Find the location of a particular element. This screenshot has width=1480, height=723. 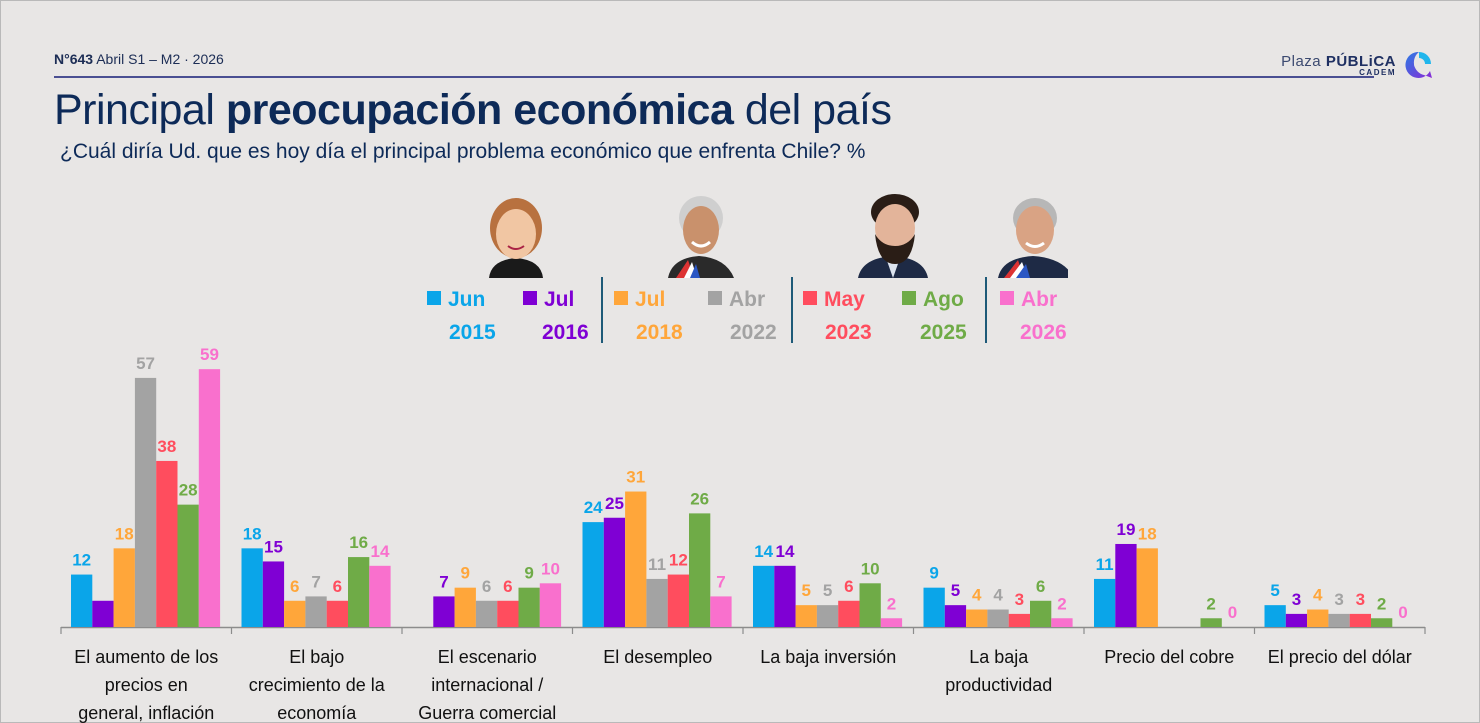

category-label-line: El escenario is located at coordinates (487, 657).